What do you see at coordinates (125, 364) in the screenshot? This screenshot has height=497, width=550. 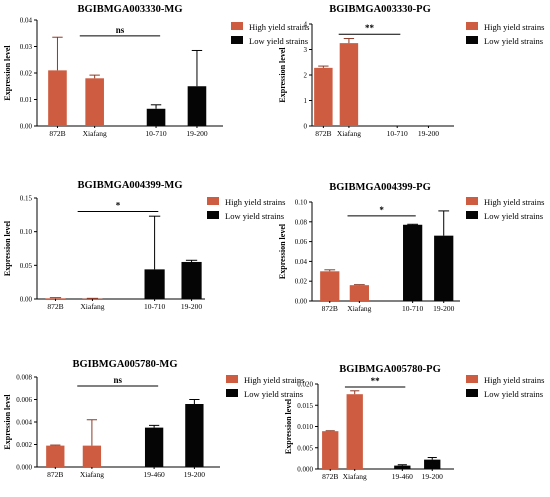 I see `panel-title: BGIBMGA005780-MG` at bounding box center [125, 364].